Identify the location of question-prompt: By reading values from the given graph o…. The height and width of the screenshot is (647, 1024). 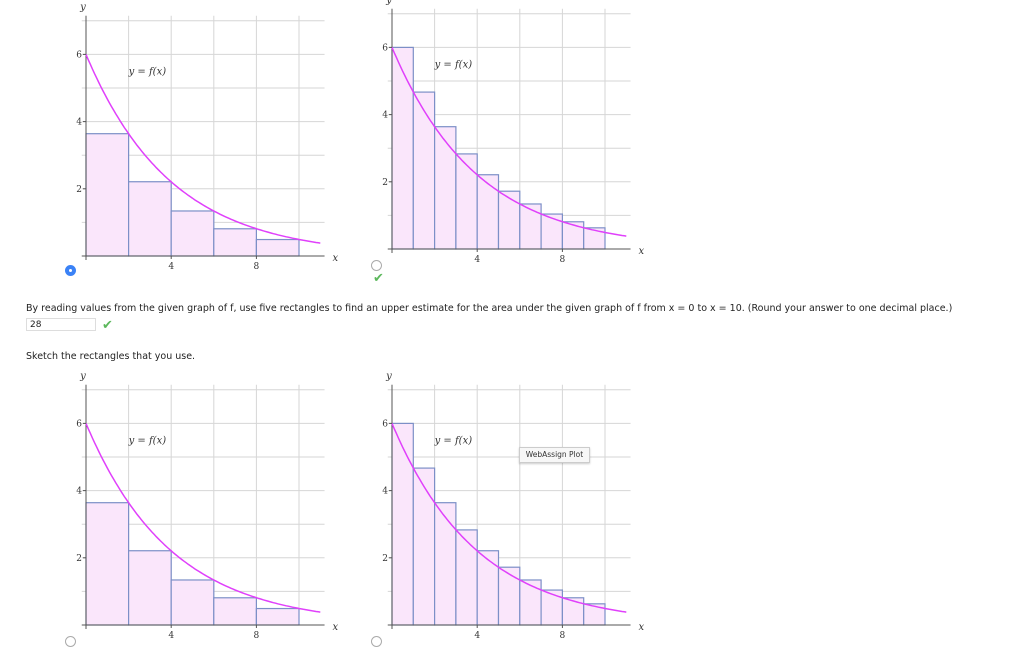
(489, 308).